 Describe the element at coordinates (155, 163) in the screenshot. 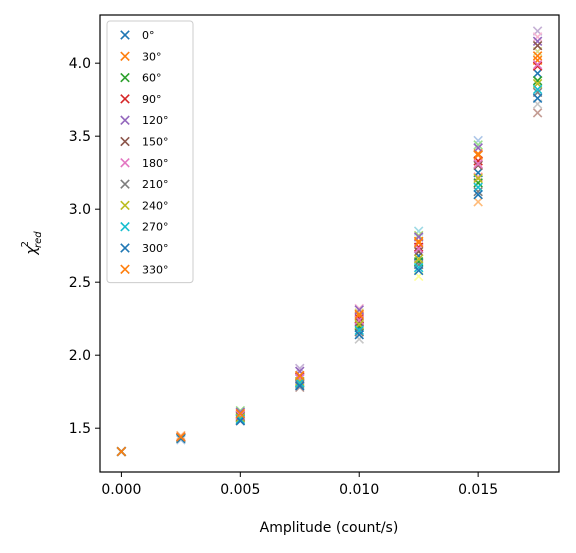

I see `legend-label: 180°` at that location.